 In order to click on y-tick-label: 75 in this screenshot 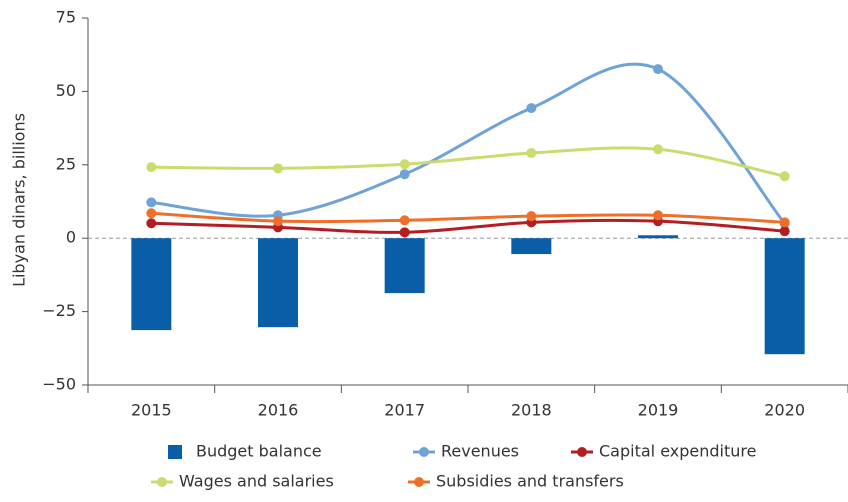, I will do `click(66, 17)`.